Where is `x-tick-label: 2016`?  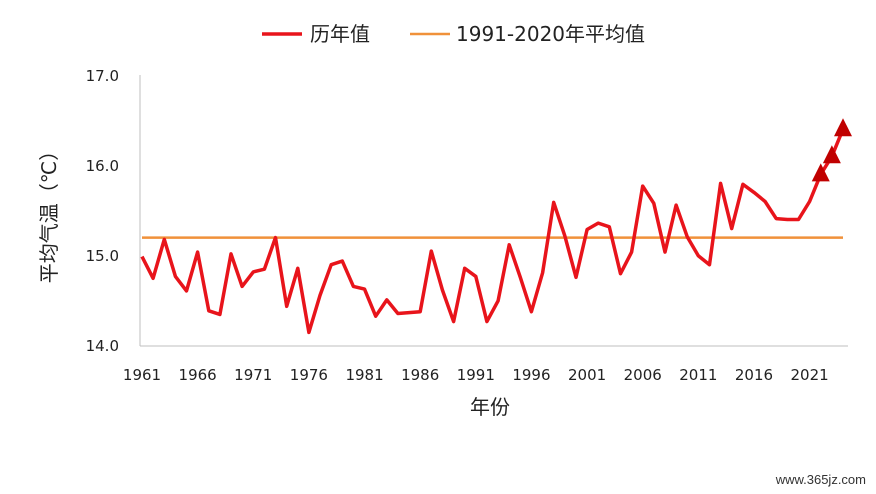
x-tick-label: 2016 is located at coordinates (754, 375).